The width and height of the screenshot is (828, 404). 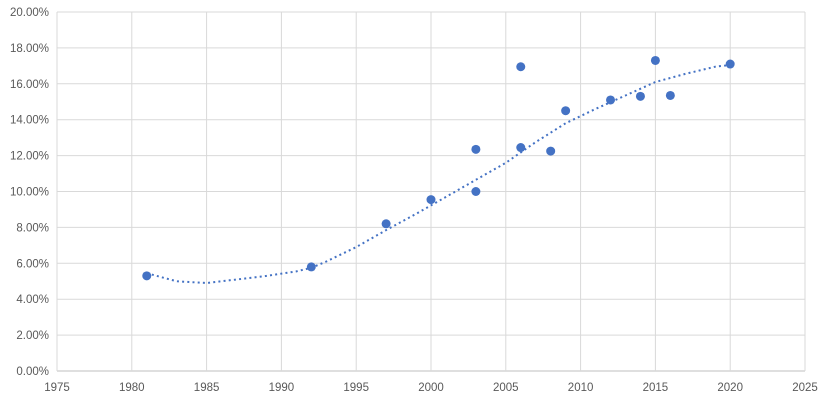 What do you see at coordinates (431, 388) in the screenshot?
I see `x-tick-label: 2000` at bounding box center [431, 388].